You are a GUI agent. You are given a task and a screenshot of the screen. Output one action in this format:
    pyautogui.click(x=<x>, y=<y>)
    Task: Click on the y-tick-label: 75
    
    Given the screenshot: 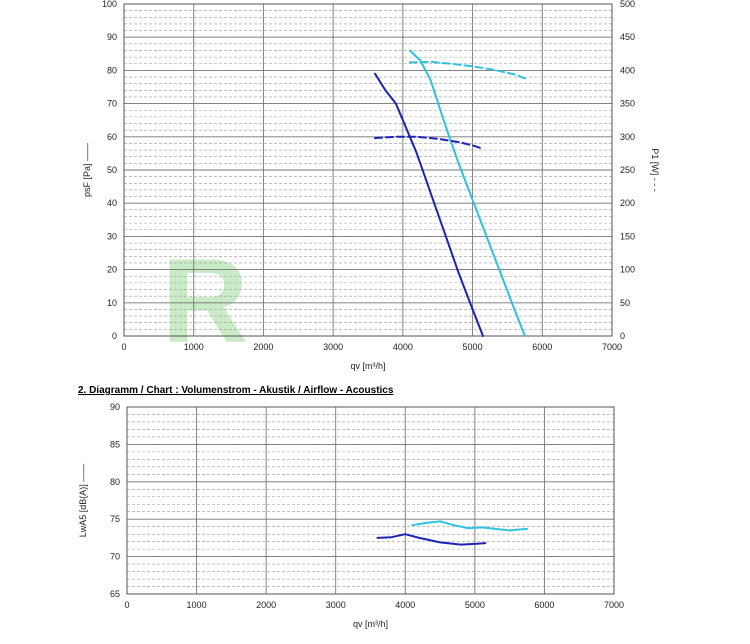 What is the action you would take?
    pyautogui.click(x=115, y=519)
    